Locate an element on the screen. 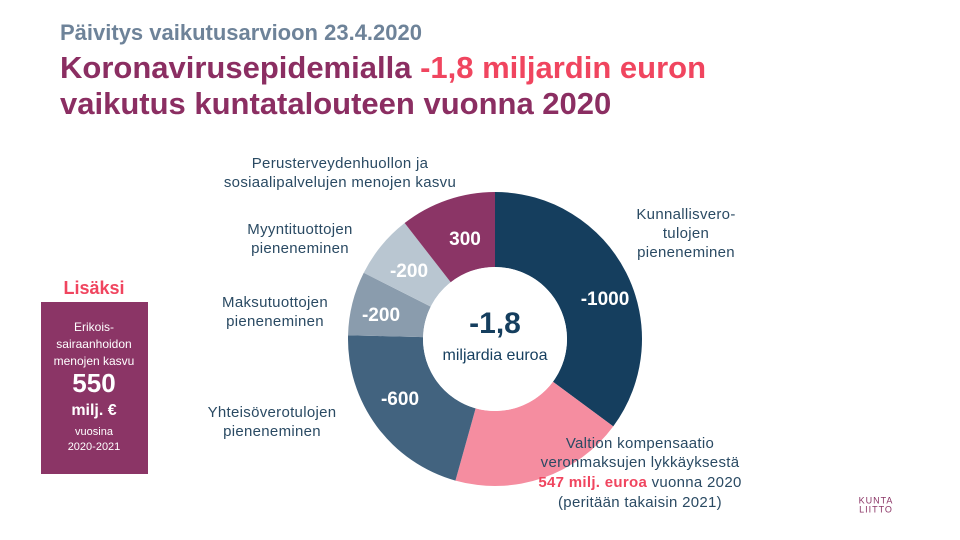  center-label: miljardia euroa is located at coordinates (495, 355).